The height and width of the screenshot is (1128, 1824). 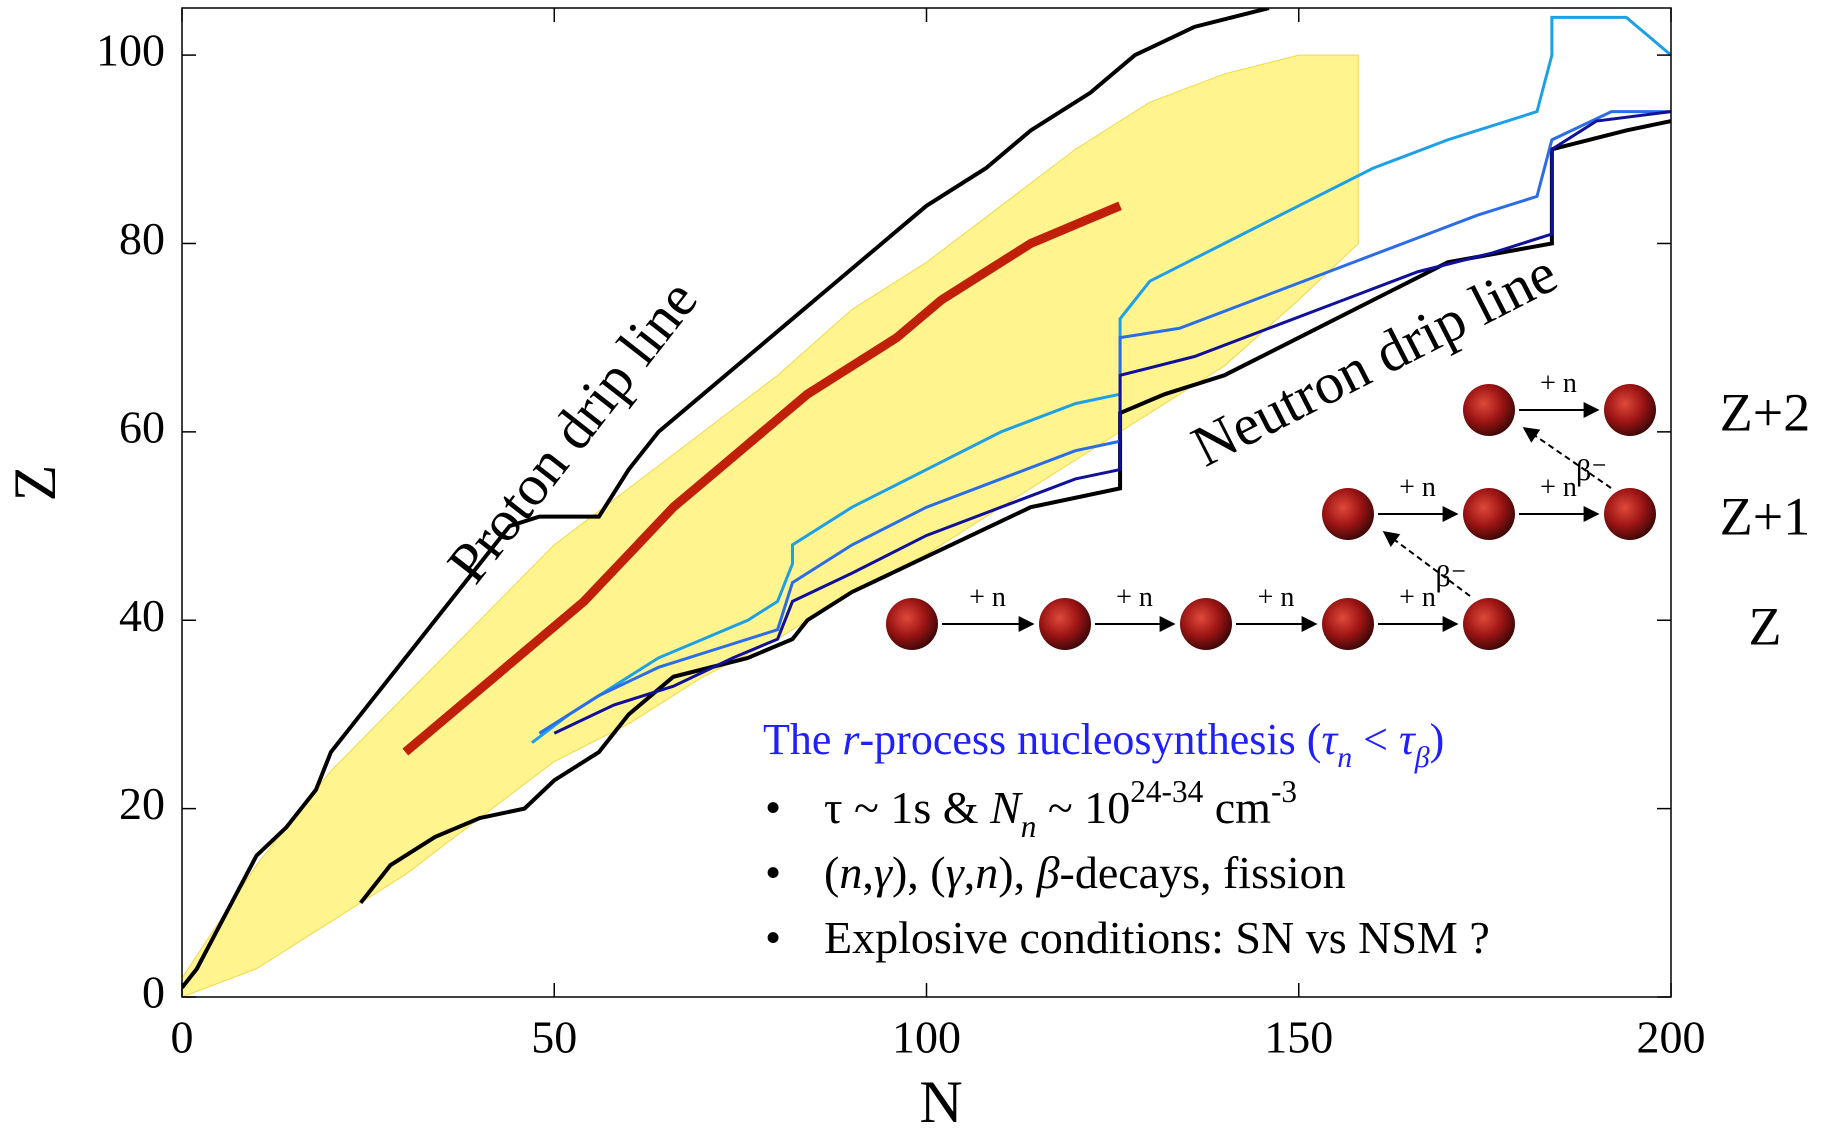 I want to click on row-label: Z, so click(x=1765, y=626).